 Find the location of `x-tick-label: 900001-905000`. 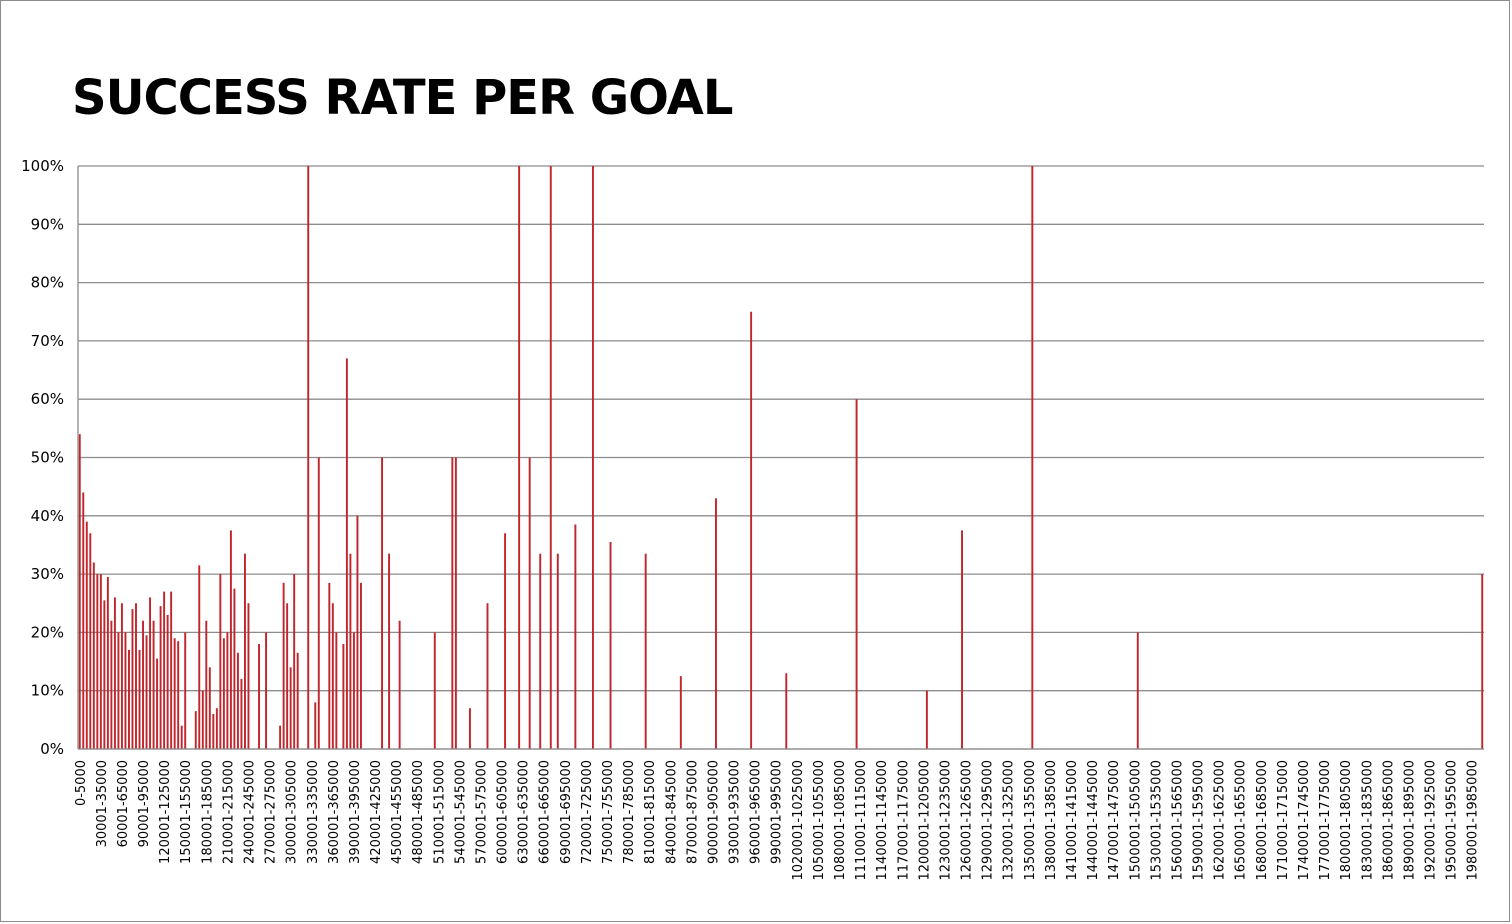

x-tick-label: 900001-905000 is located at coordinates (713, 812).